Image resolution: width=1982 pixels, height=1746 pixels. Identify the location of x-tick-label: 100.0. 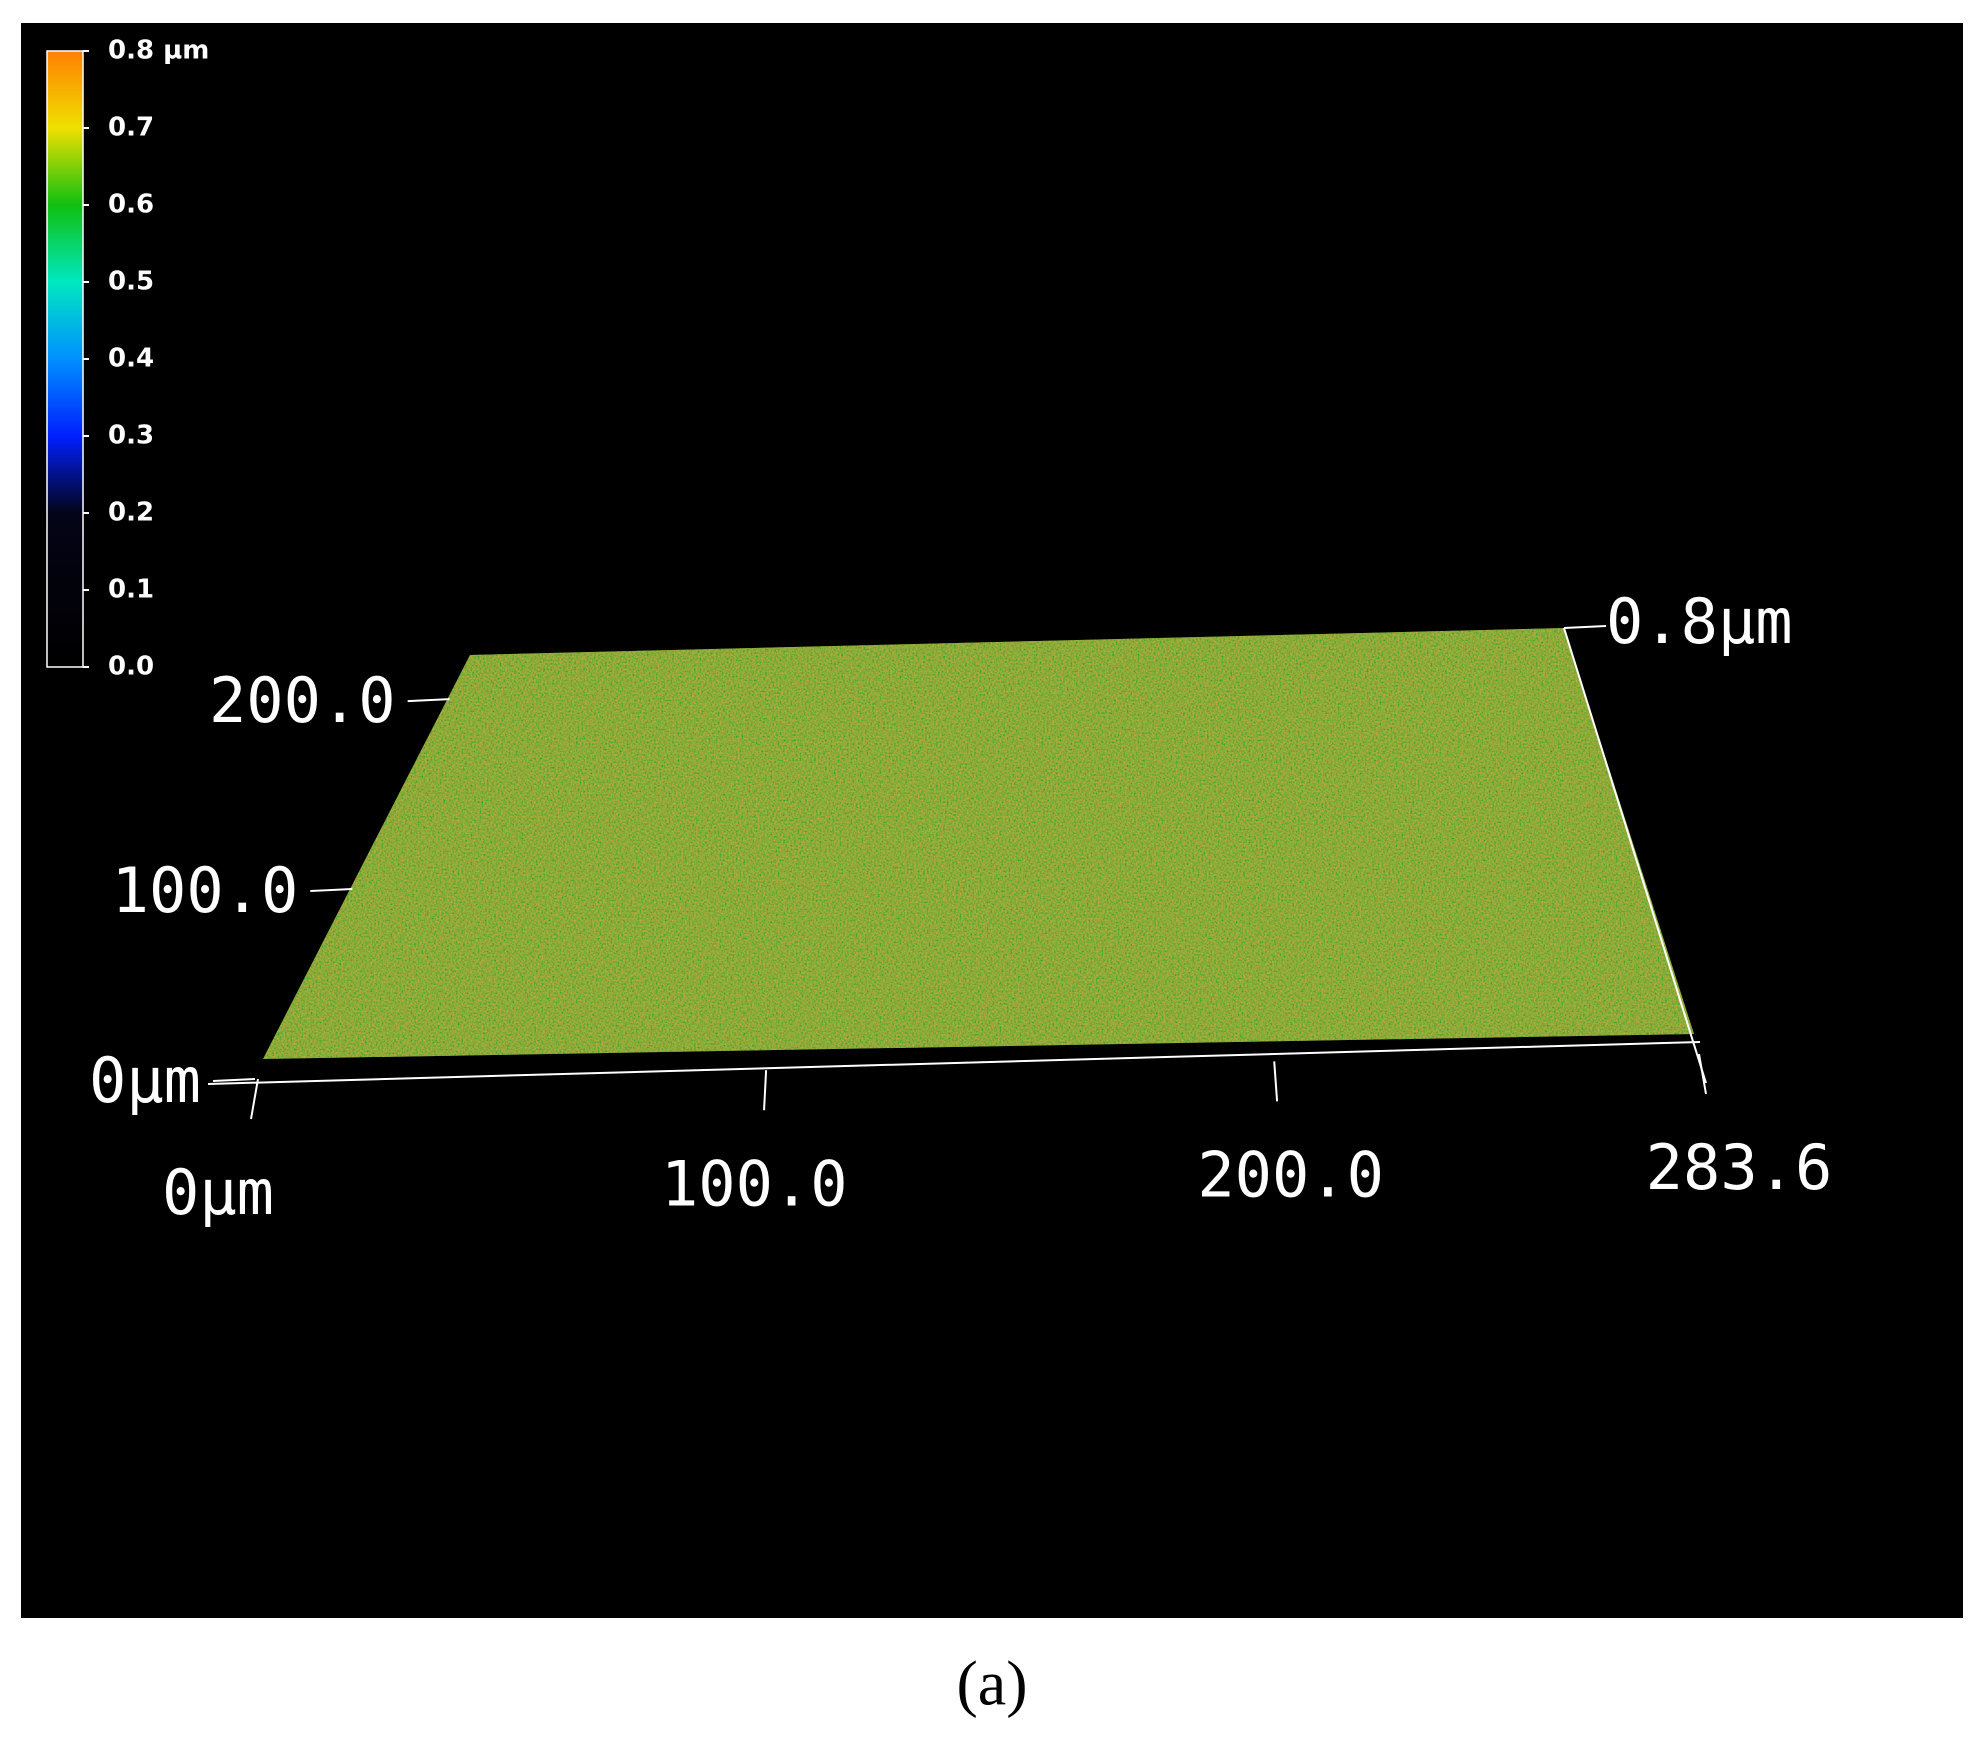
(754, 1183).